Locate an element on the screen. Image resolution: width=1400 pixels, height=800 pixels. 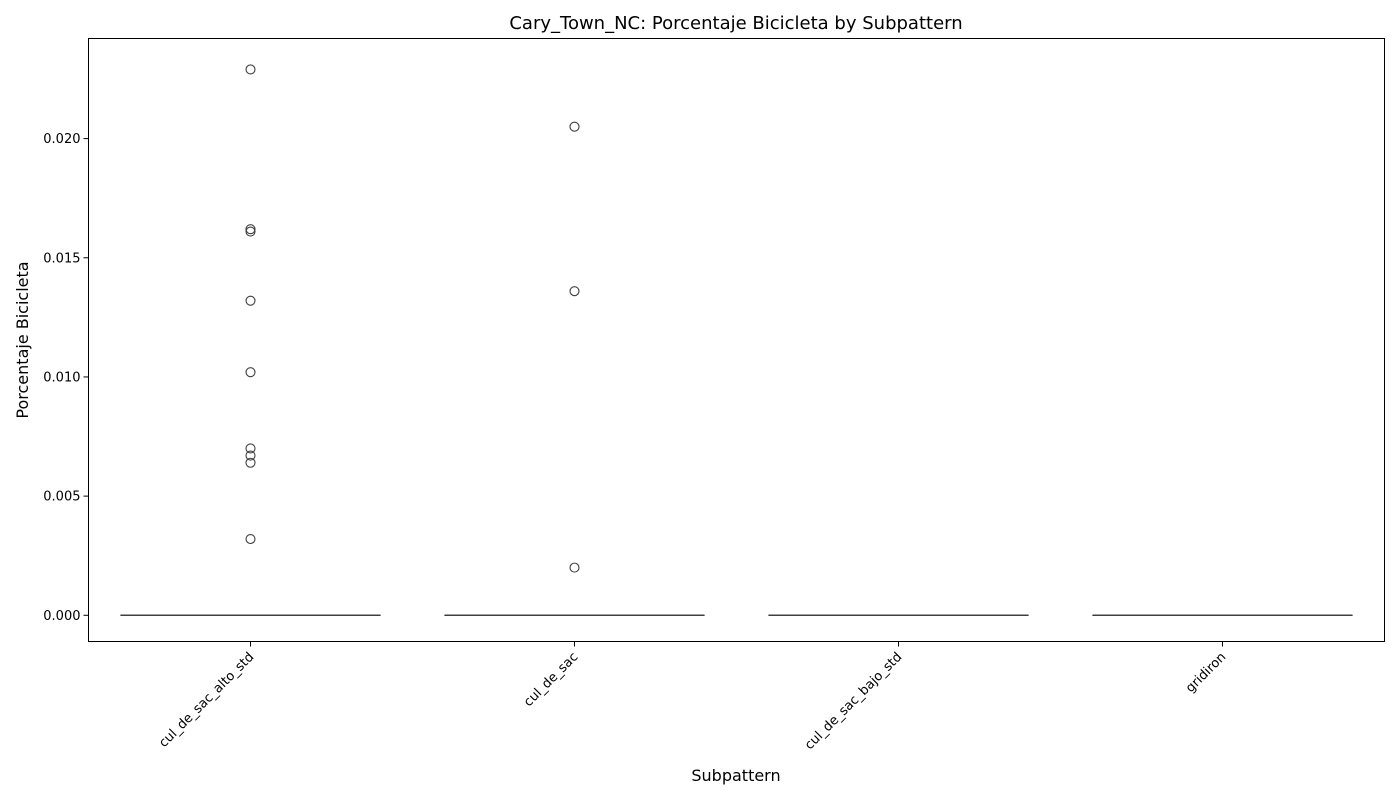
x-tick-label: cul_de_sac_bajo_std is located at coordinates (853, 701).